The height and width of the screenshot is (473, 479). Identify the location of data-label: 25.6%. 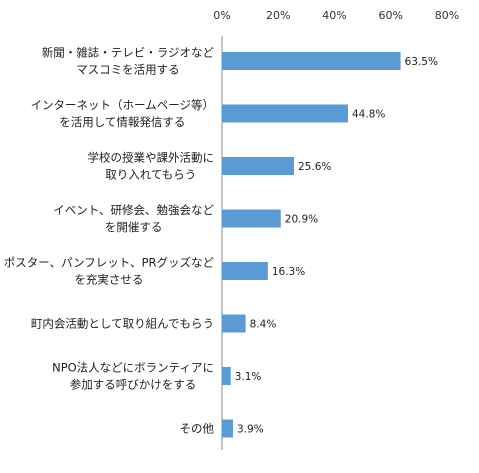
(314, 167).